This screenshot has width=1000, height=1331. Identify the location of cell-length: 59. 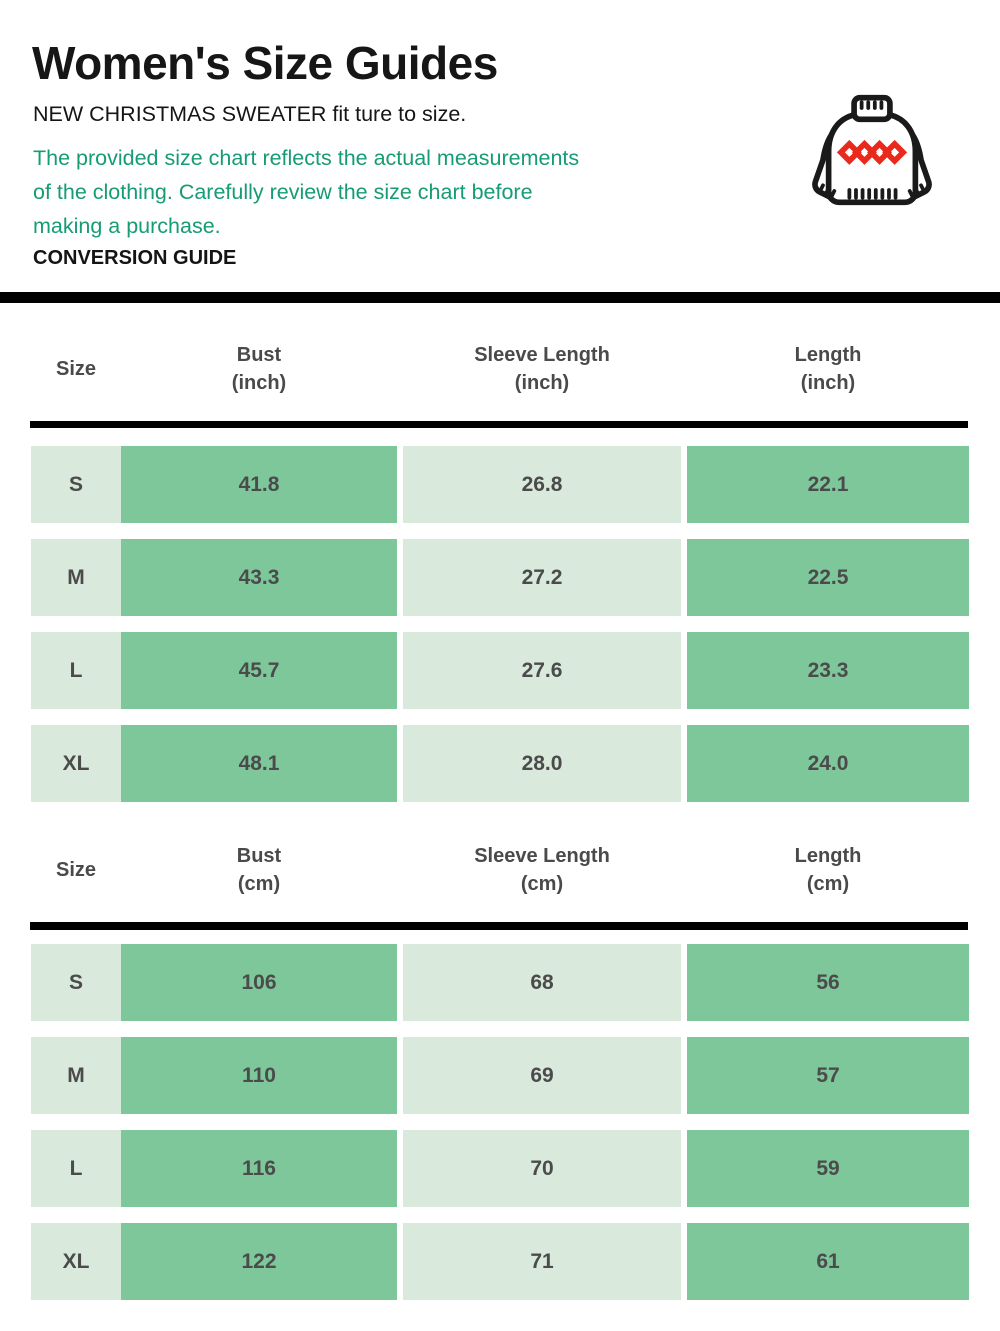
(828, 1168).